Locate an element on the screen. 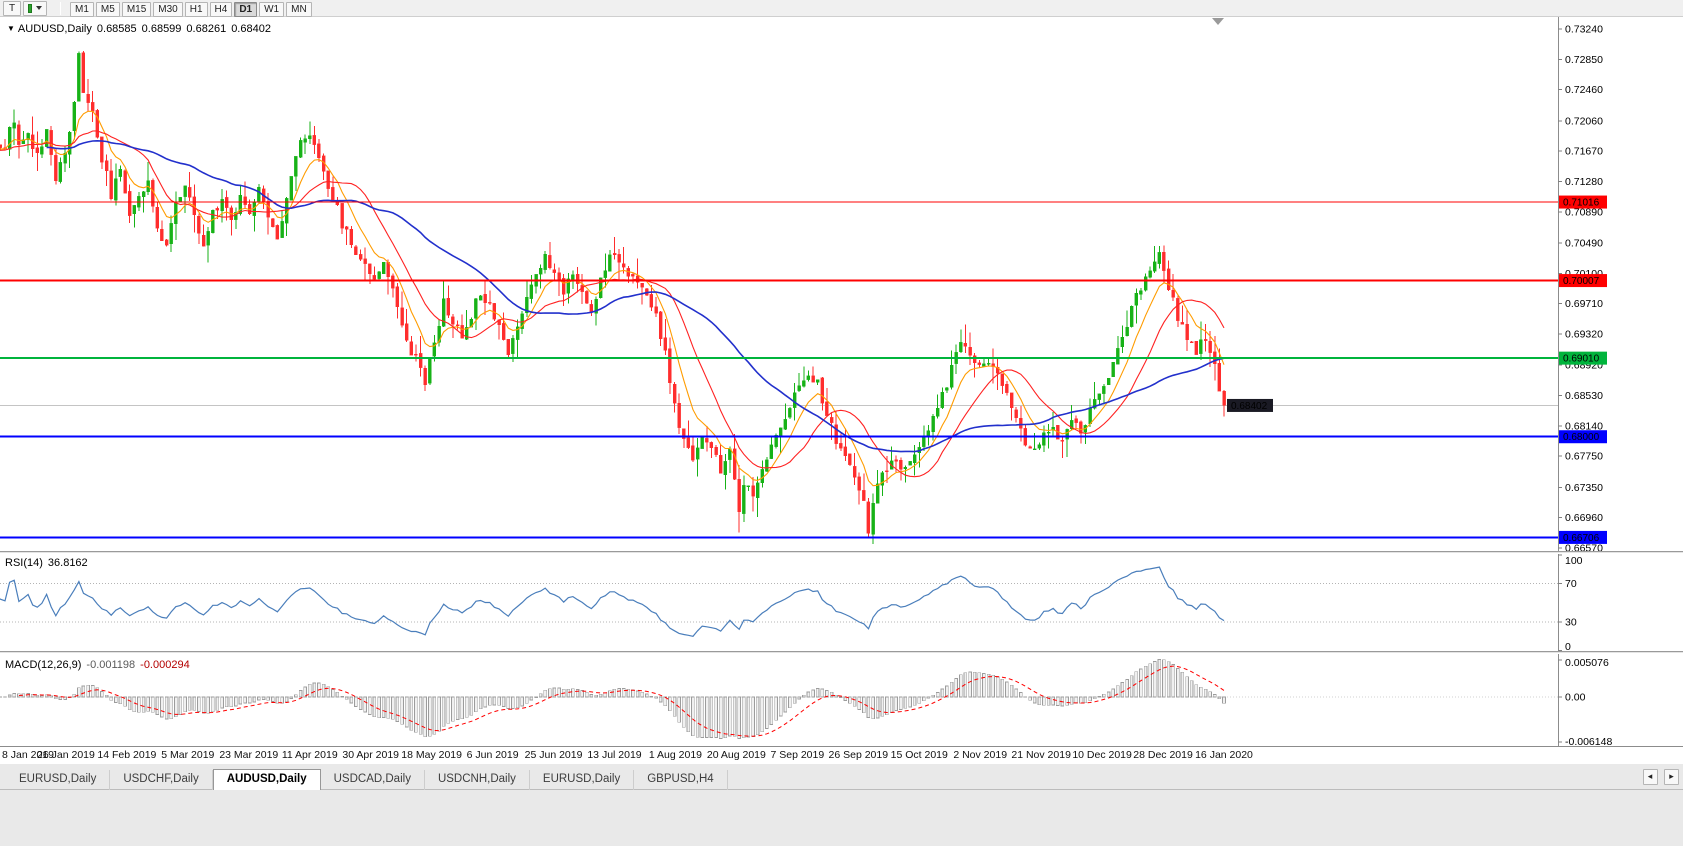 The image size is (1683, 846). macd-tick: 0.005076 is located at coordinates (1587, 663).